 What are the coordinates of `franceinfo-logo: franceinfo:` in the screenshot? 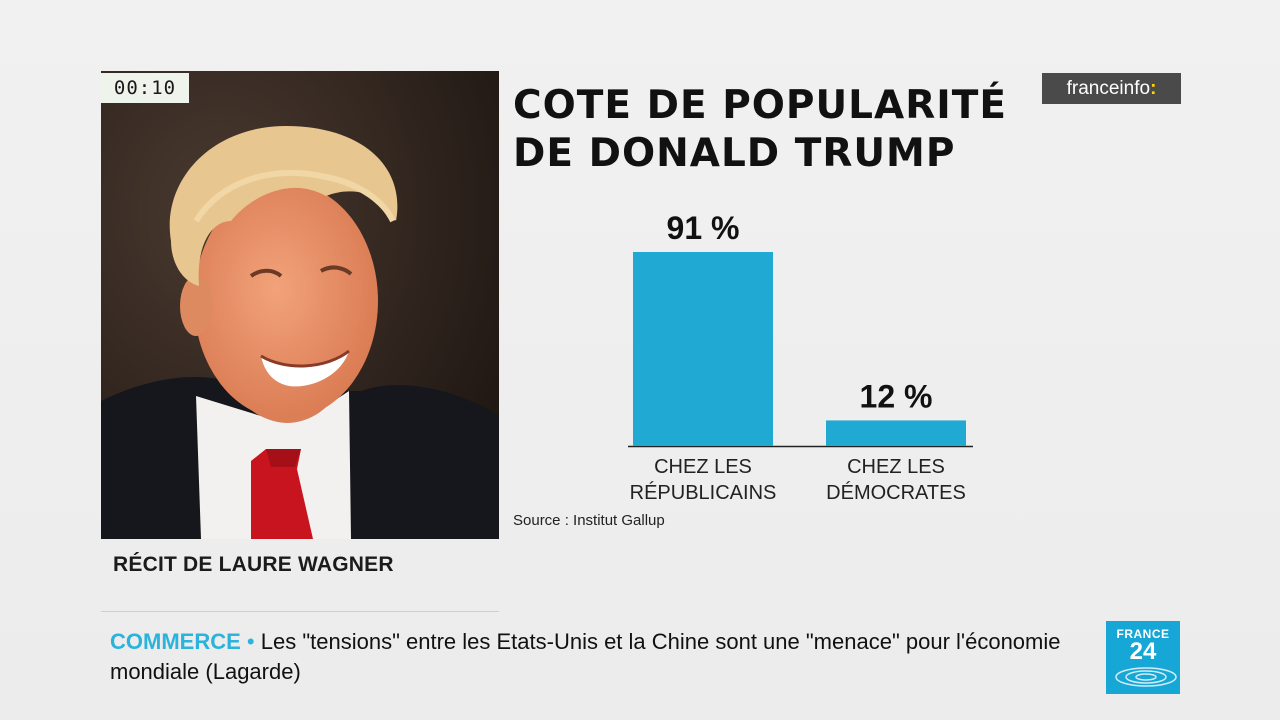 It's located at (1111, 88).